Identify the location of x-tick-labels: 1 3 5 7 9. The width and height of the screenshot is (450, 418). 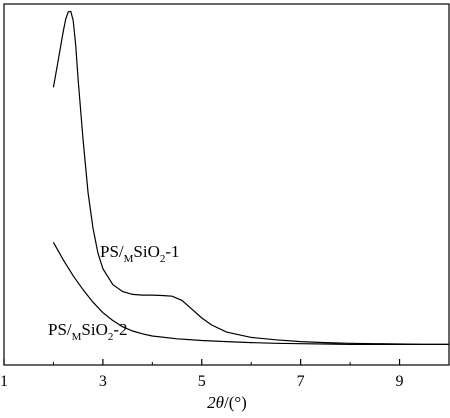
(202, 381).